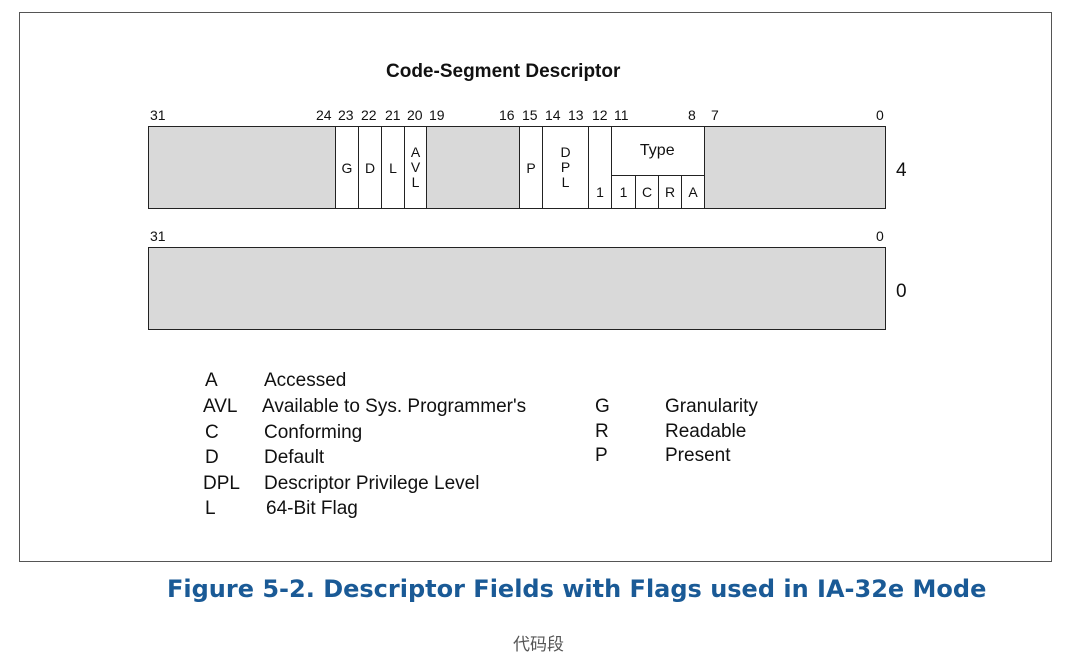  Describe the element at coordinates (210, 508) in the screenshot. I see `legend-abbr: L` at that location.